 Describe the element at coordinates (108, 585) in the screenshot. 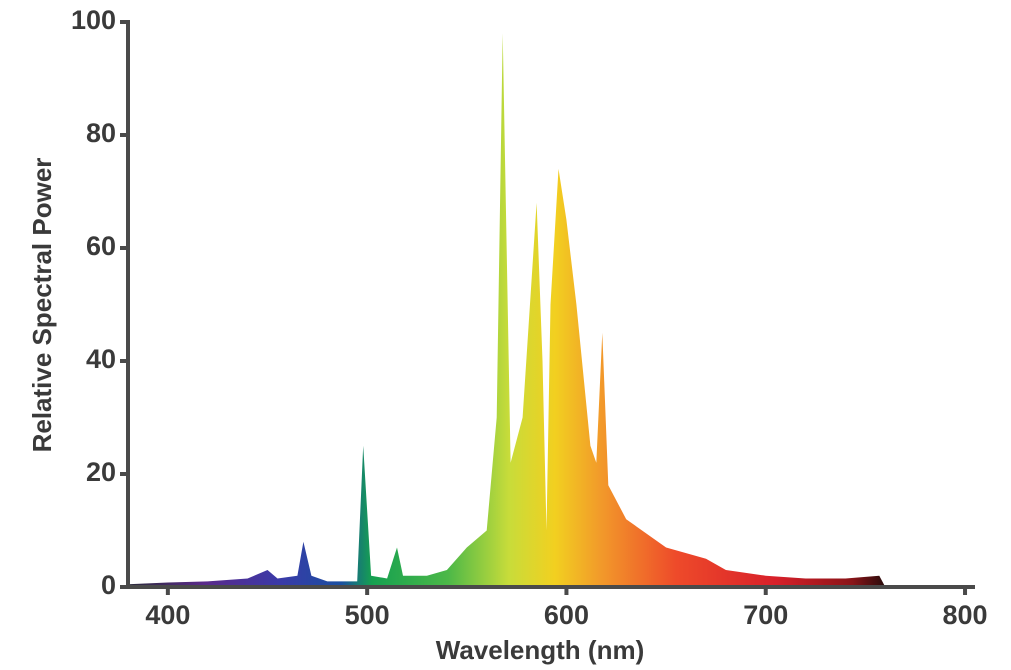

I see `y-tick-label: 0` at that location.